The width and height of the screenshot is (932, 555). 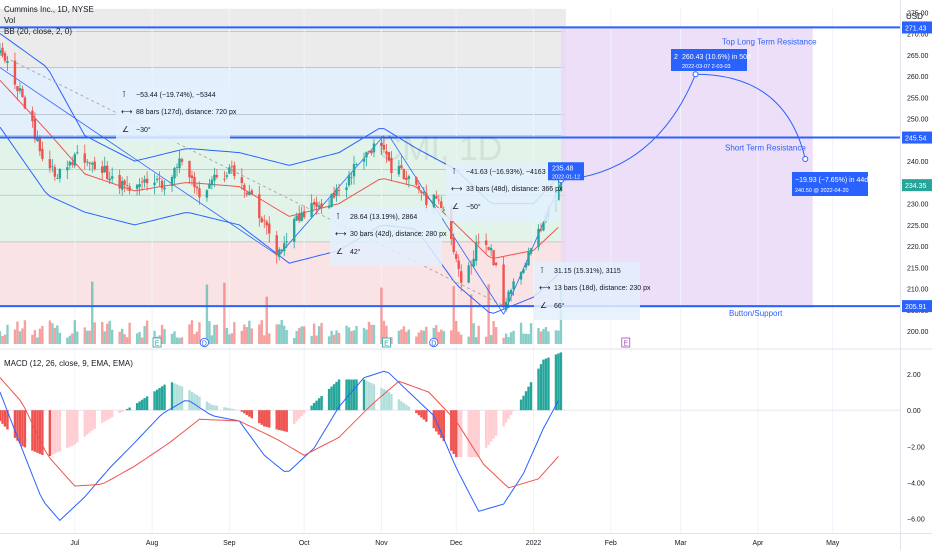 What do you see at coordinates (386, 237) in the screenshot?
I see `measure-box` at bounding box center [386, 237].